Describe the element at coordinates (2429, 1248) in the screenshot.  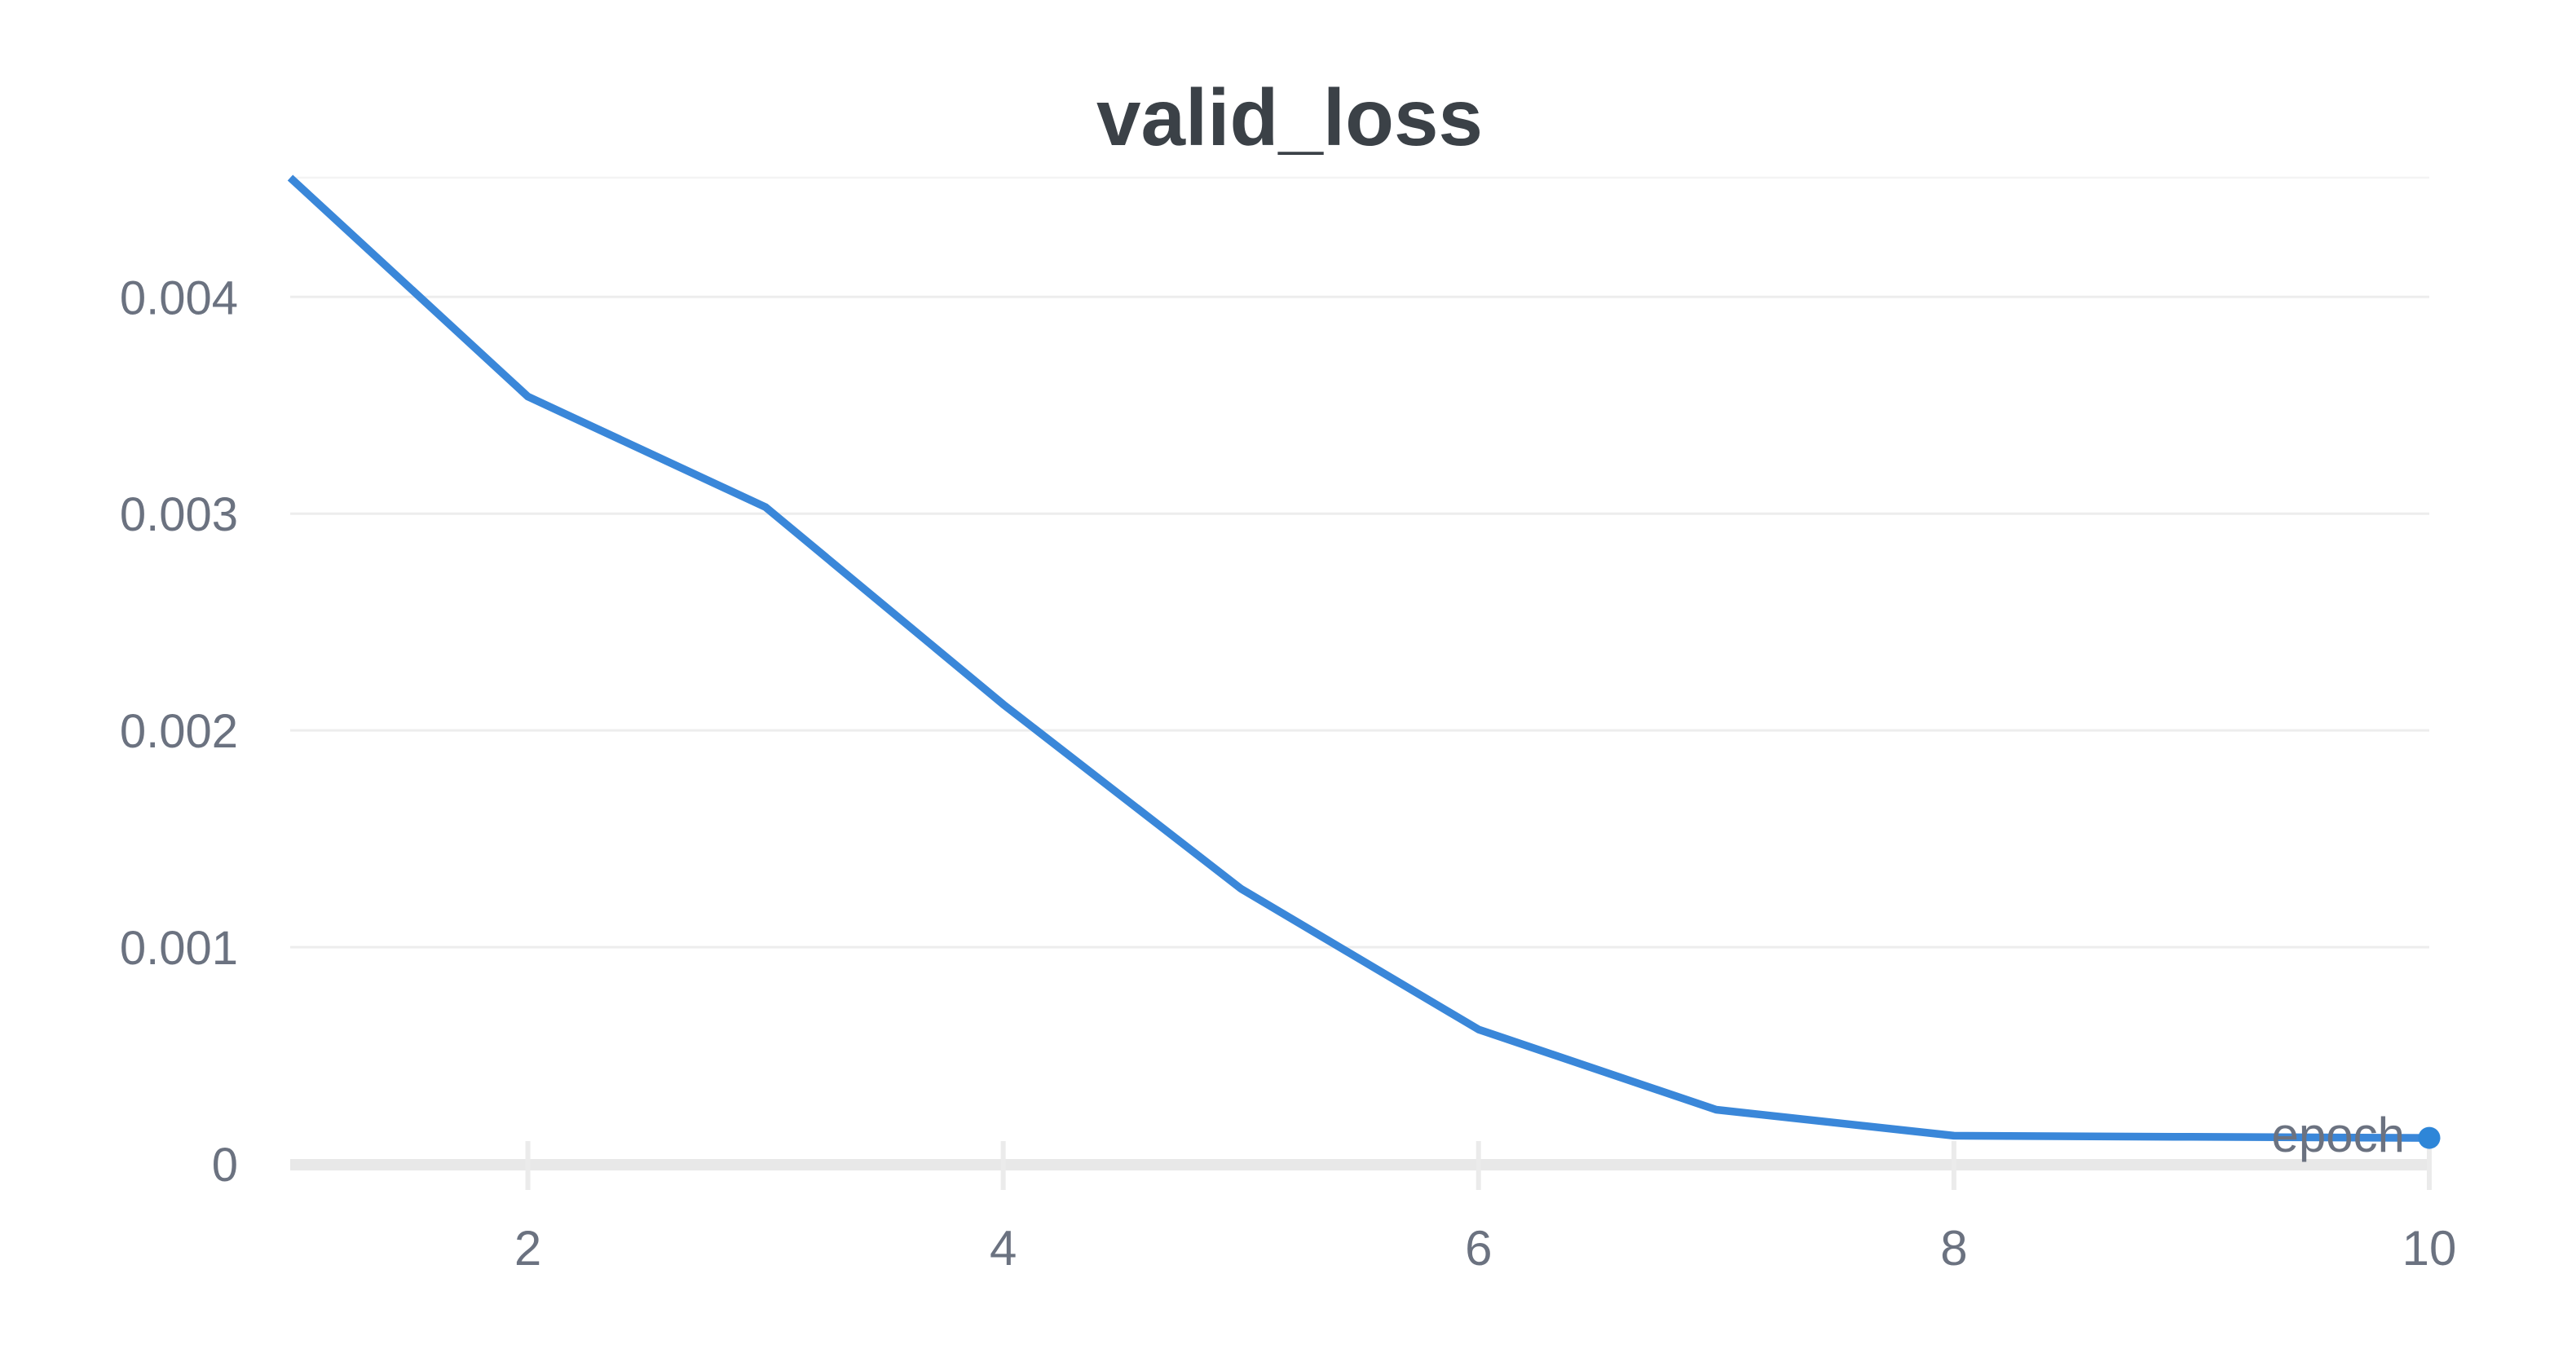
I see `x-tick-label: 10` at that location.